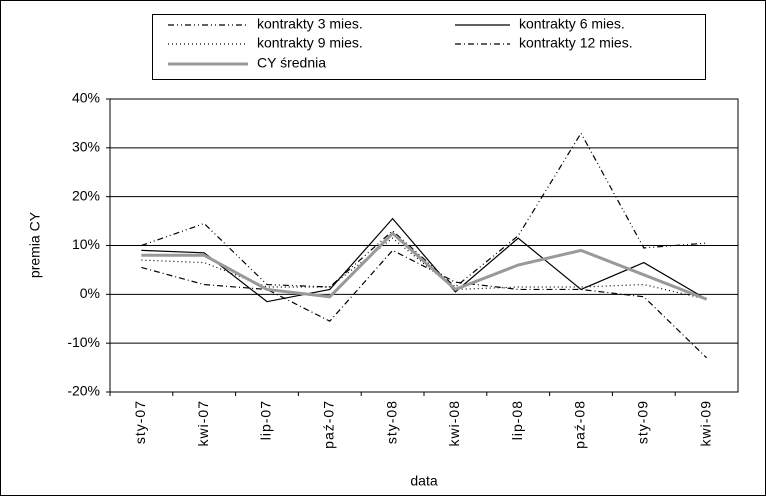 This screenshot has height=496, width=766. What do you see at coordinates (140, 422) in the screenshot?
I see `x-tick-label: sty-07` at bounding box center [140, 422].